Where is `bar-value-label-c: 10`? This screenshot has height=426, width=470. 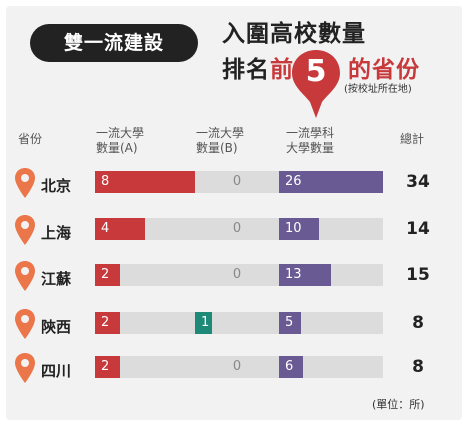 bar-value-label-c: 10 is located at coordinates (293, 228).